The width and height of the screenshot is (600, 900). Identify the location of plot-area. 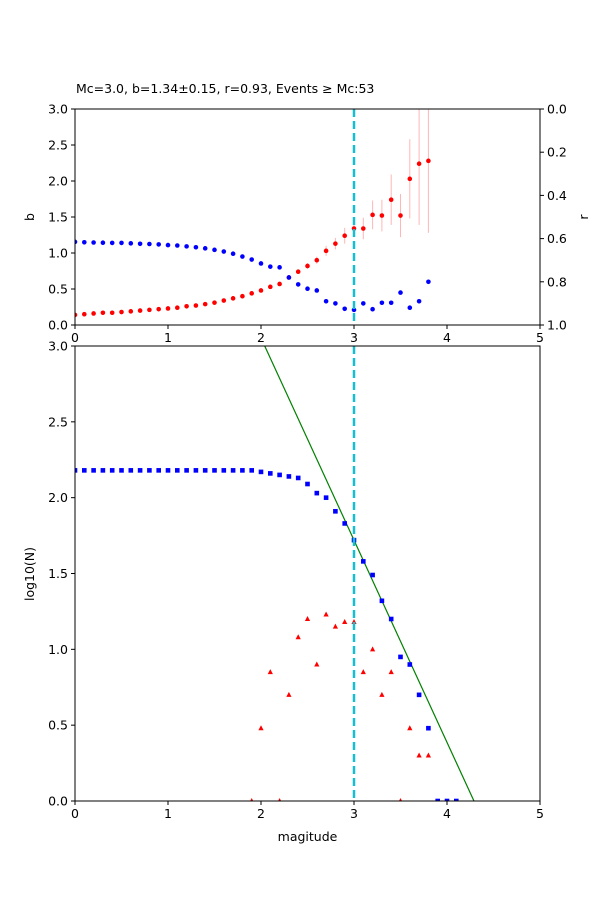
(253, 213).